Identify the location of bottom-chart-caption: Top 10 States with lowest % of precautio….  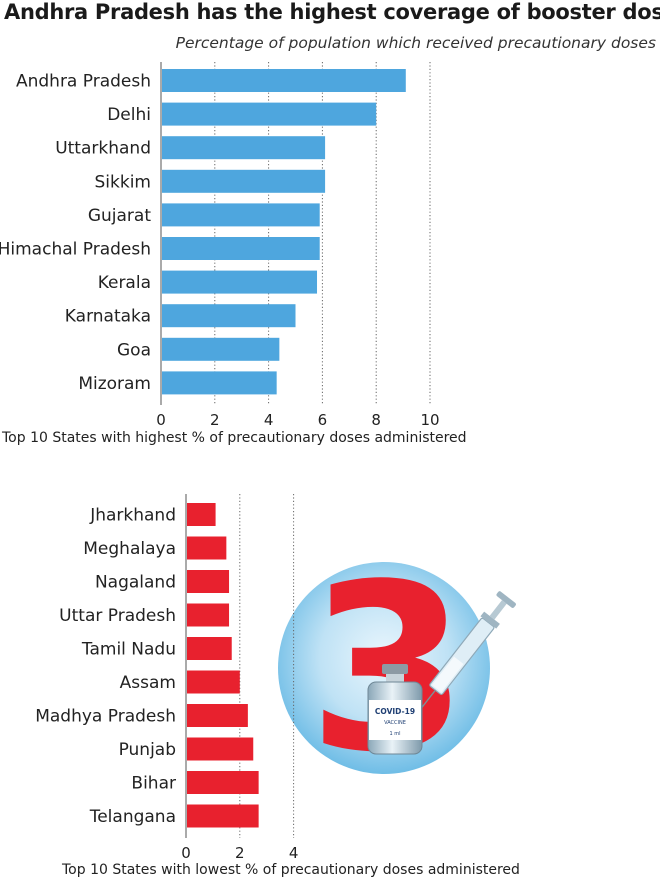
(291, 870).